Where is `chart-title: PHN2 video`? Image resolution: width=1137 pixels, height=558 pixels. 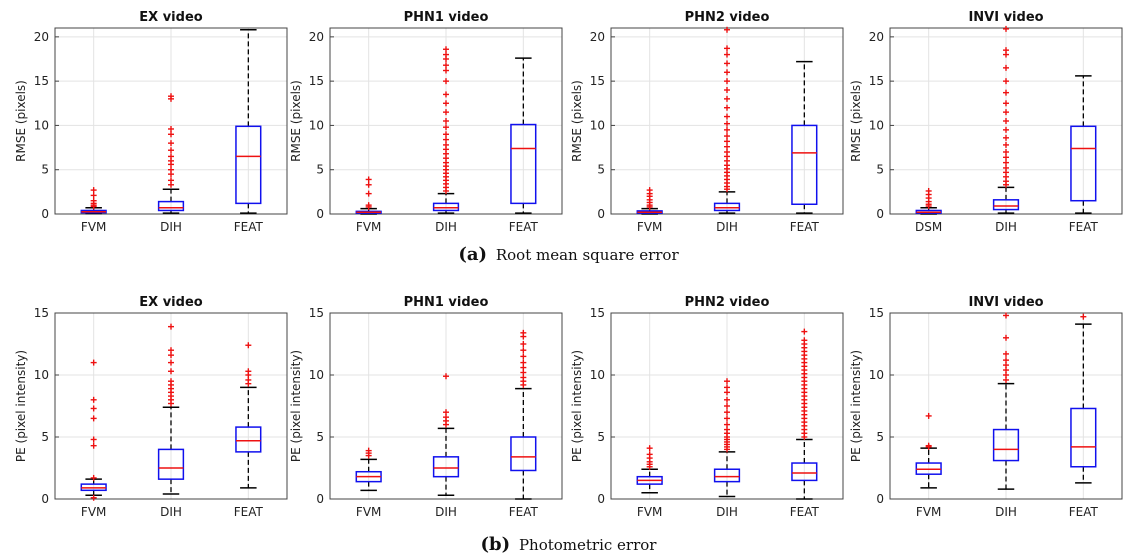
chart-title: PHN2 video is located at coordinates (727, 17).